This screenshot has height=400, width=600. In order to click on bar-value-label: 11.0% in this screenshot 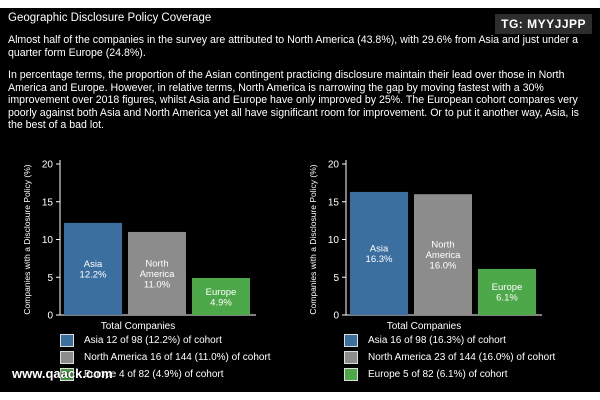, I will do `click(157, 284)`.